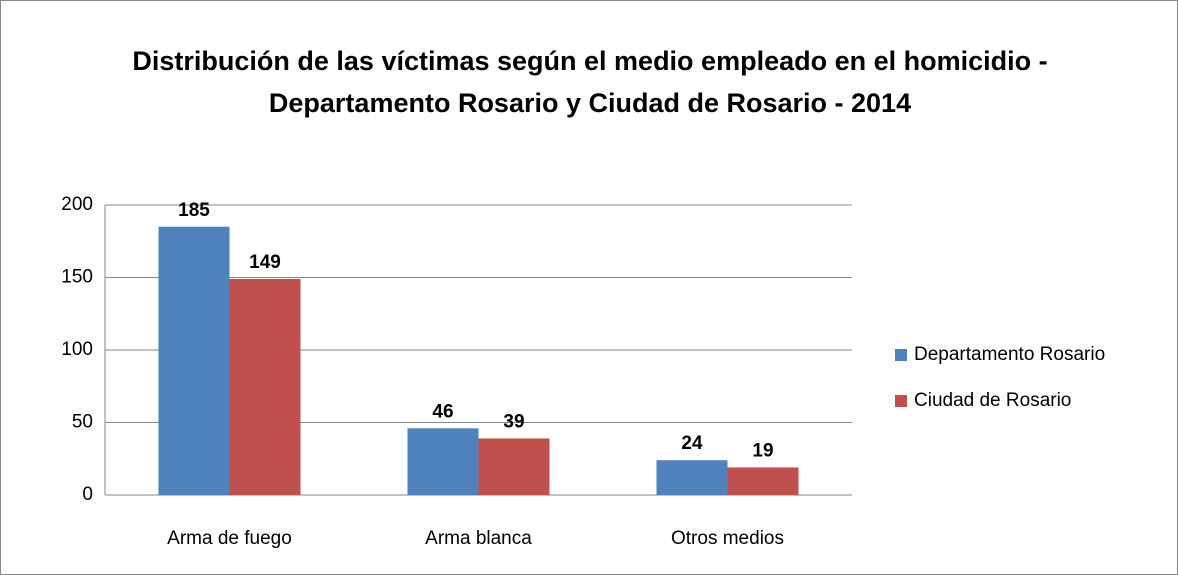  What do you see at coordinates (727, 538) in the screenshot?
I see `x-tick-label: Otros medios` at bounding box center [727, 538].